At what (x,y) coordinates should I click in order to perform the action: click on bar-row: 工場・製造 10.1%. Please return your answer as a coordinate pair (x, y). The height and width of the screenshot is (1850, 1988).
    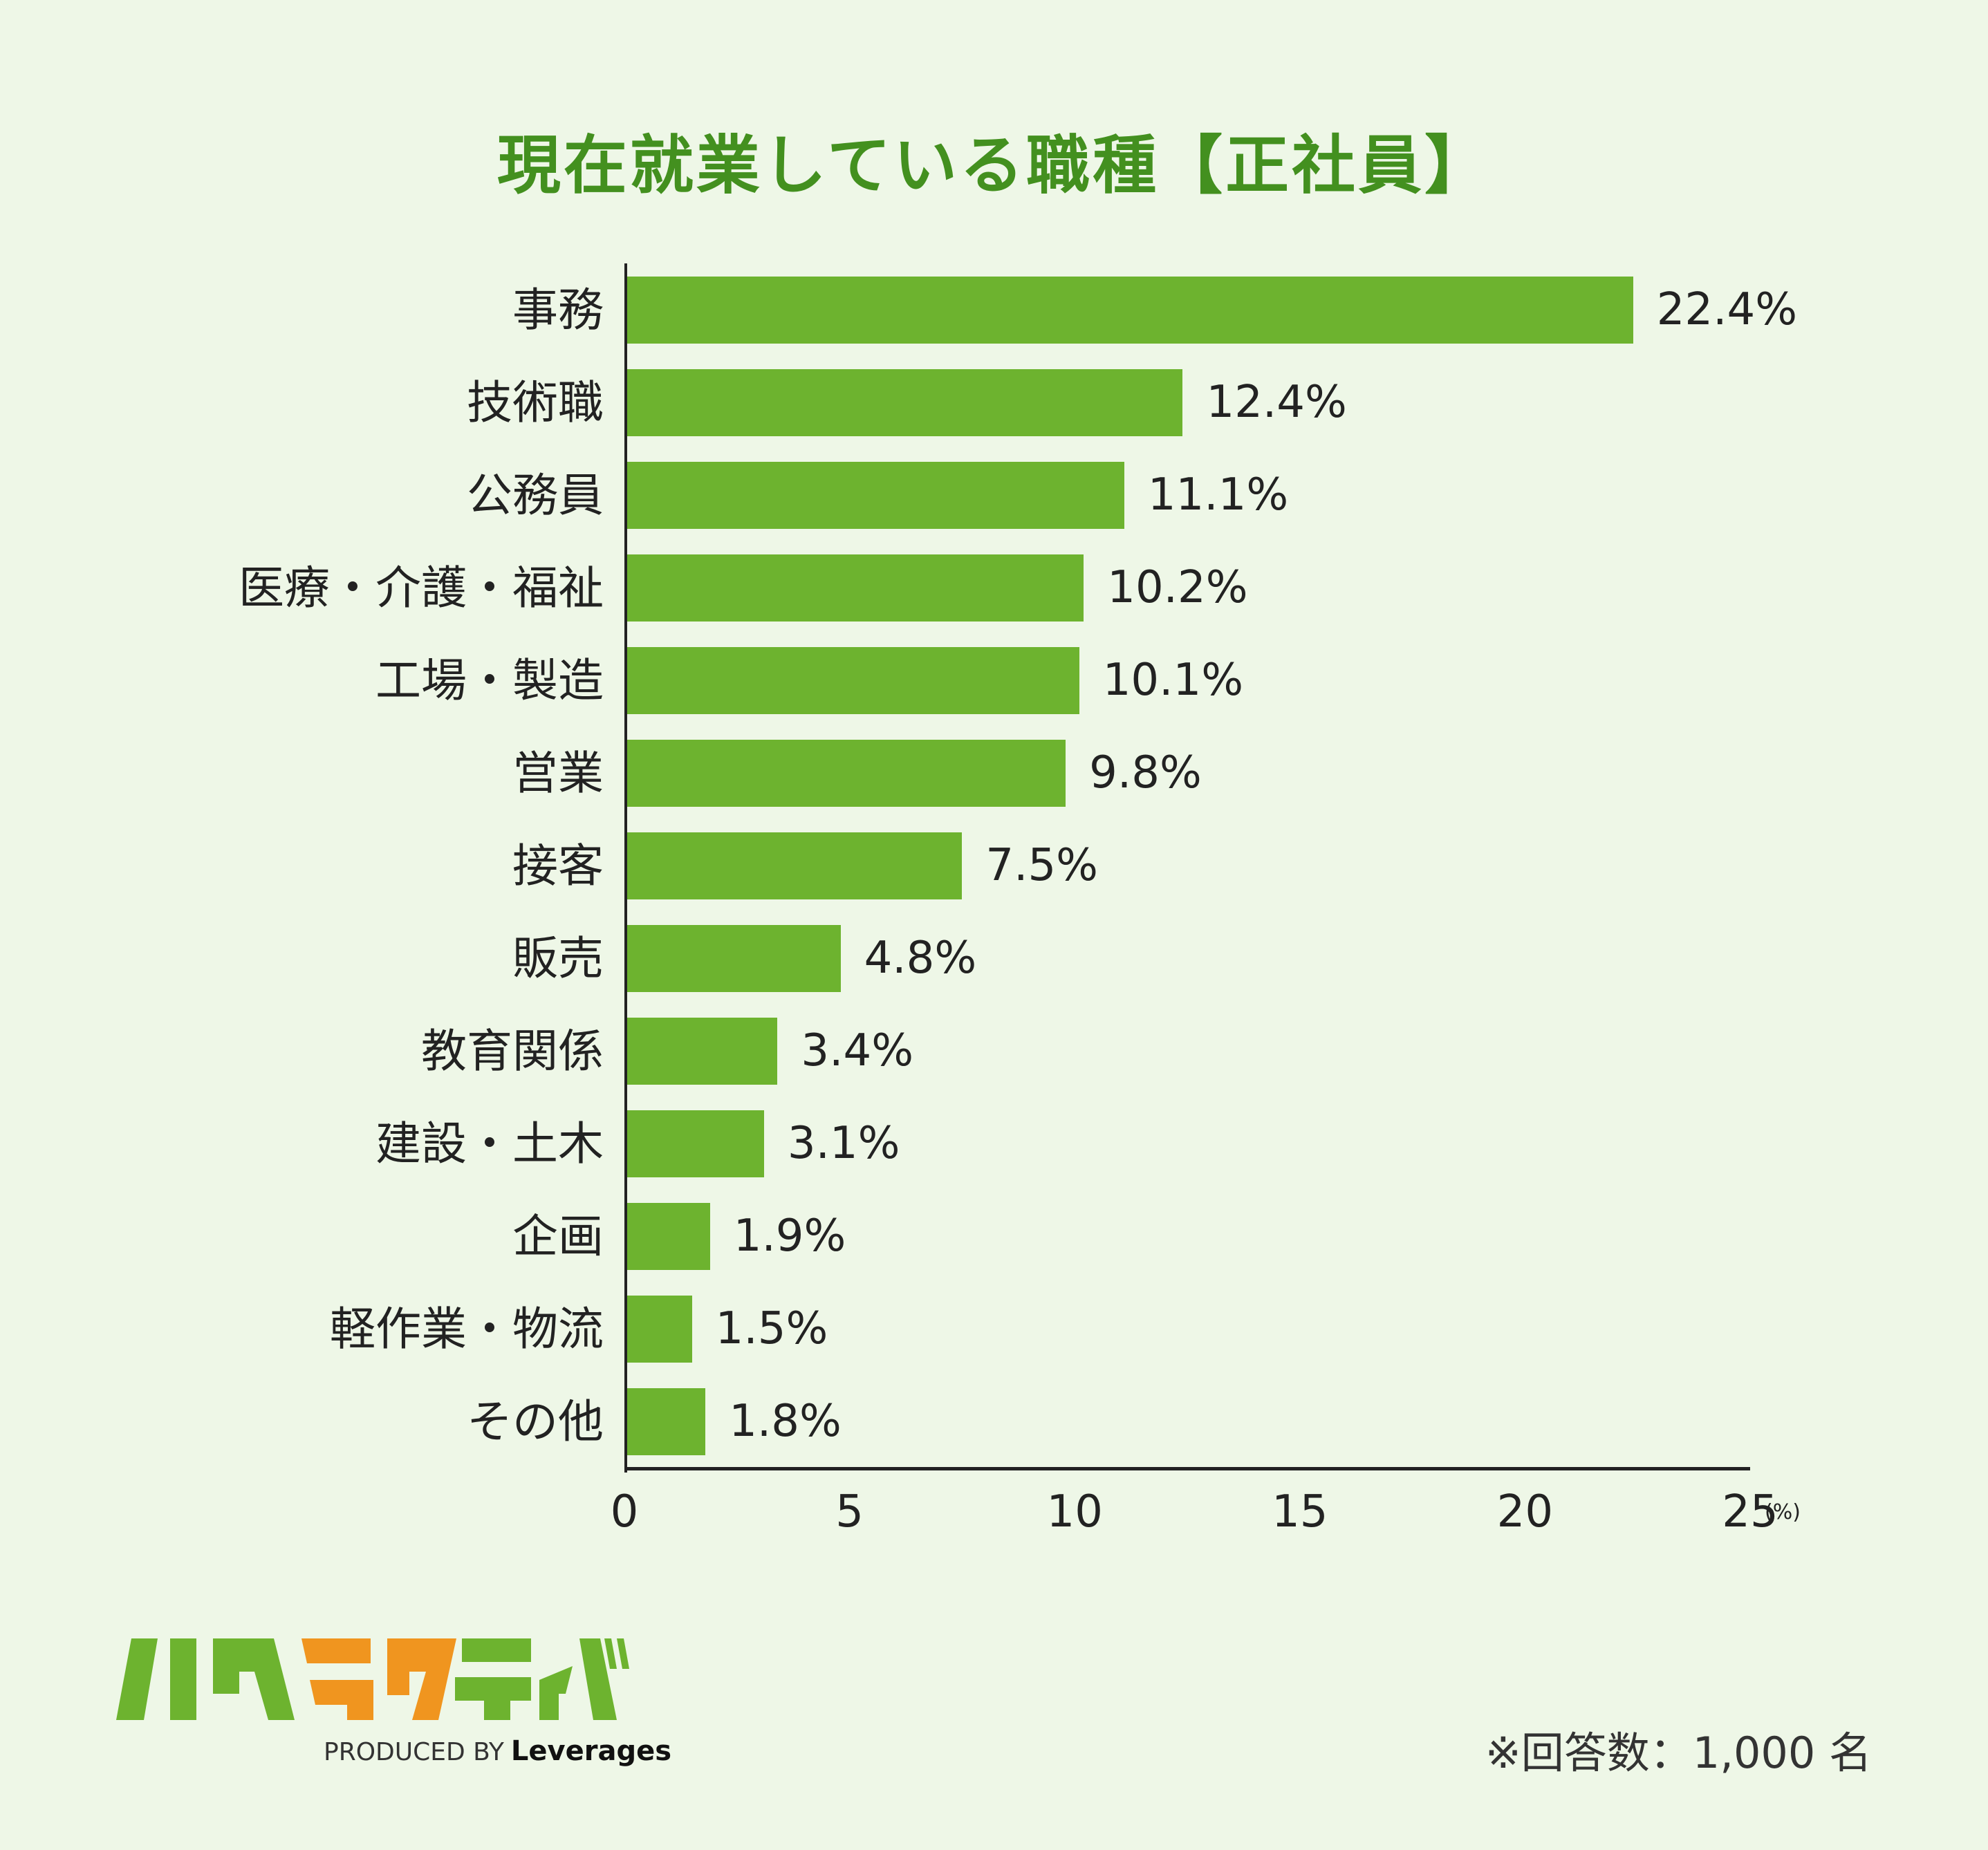
    Looking at the image, I should click on (1181, 681).